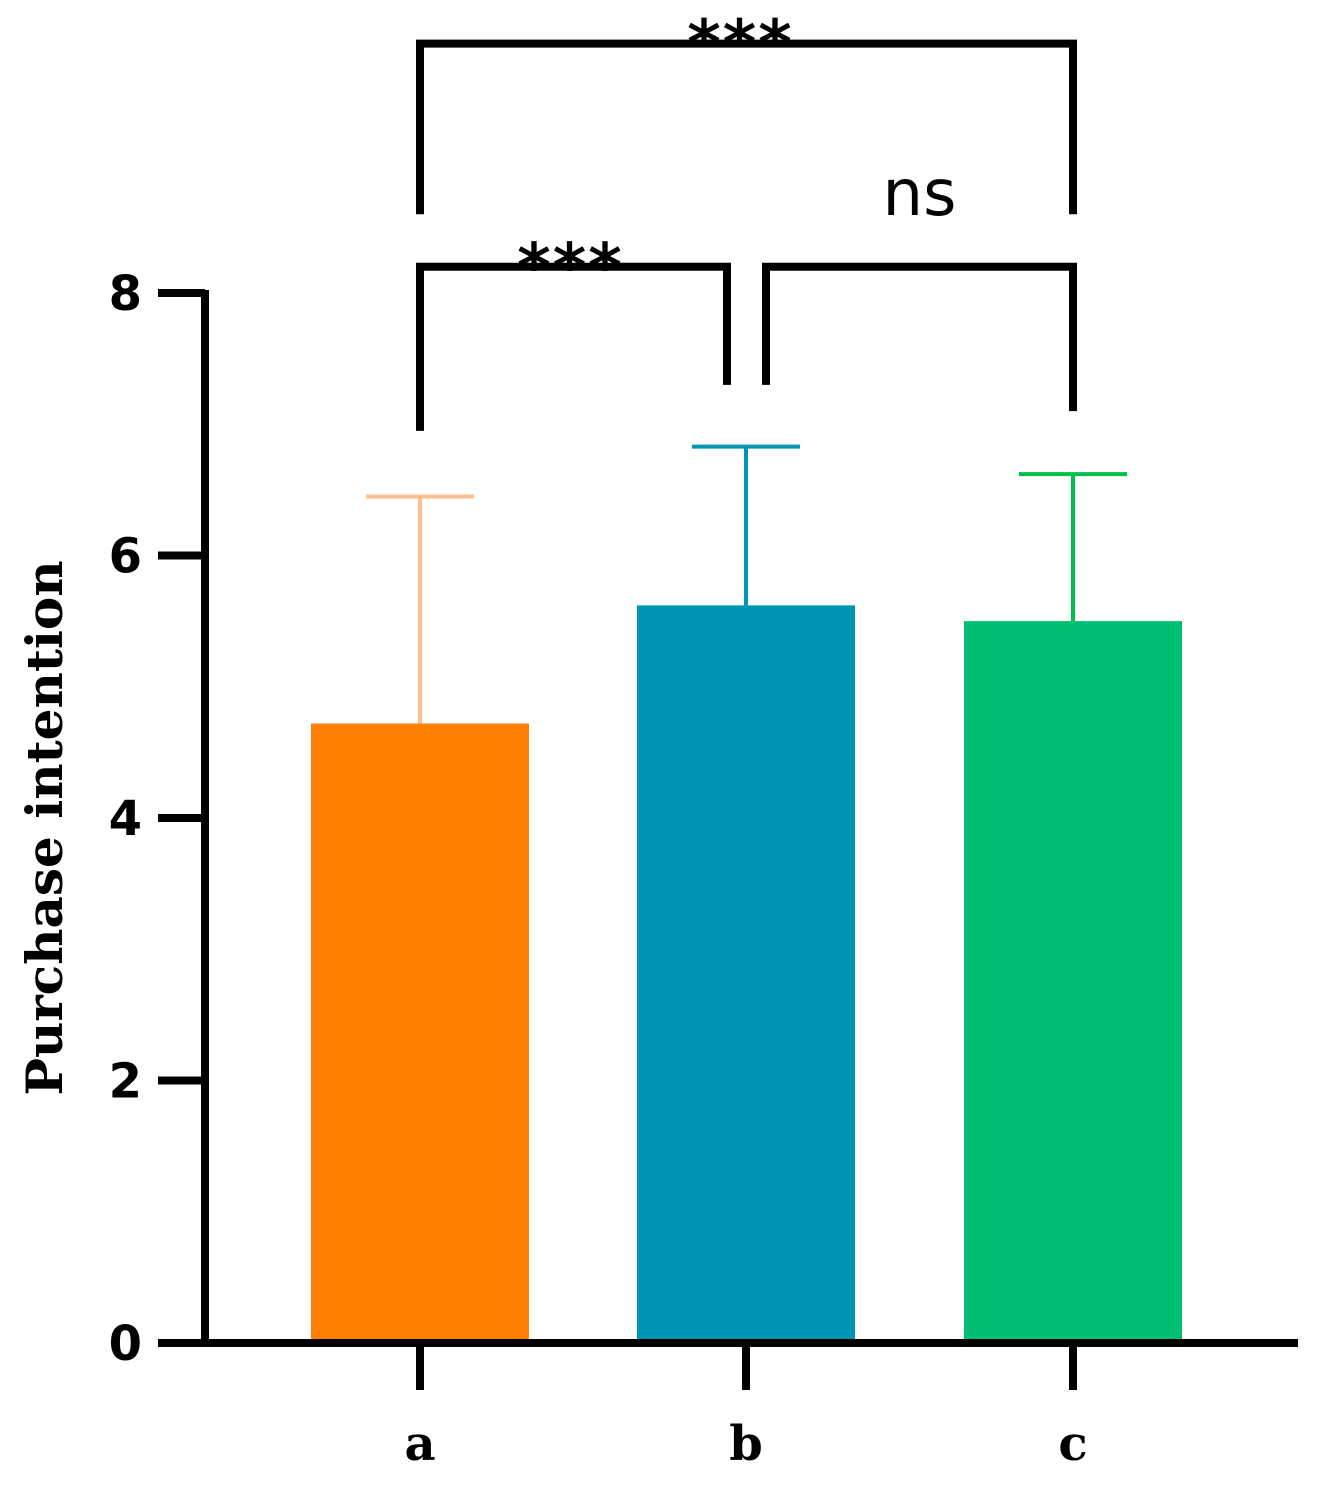 Image resolution: width=1321 pixels, height=1486 pixels. I want to click on significance-label-2: ***, so click(570, 268).